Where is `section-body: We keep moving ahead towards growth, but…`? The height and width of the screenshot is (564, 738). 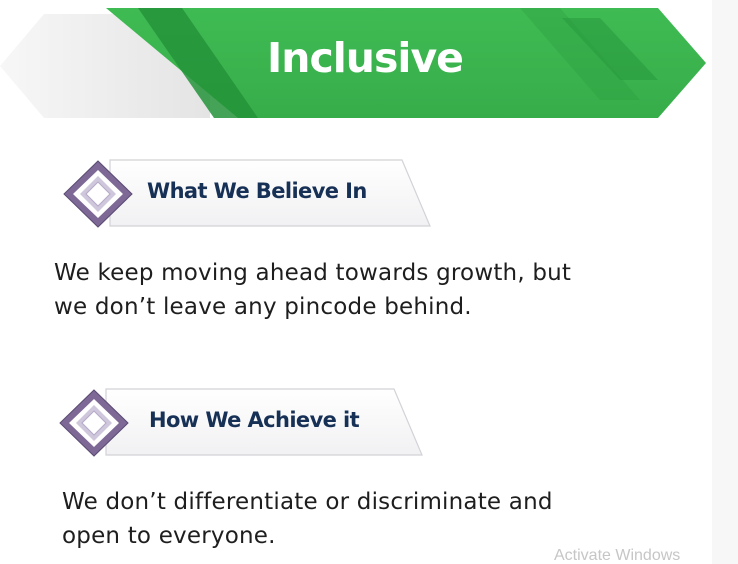
section-body: We keep moving ahead towards growth, but… is located at coordinates (312, 290).